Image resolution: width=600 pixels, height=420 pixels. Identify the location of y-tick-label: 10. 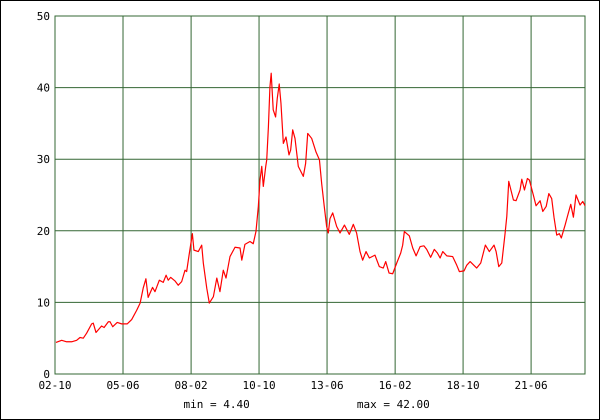
(43, 303).